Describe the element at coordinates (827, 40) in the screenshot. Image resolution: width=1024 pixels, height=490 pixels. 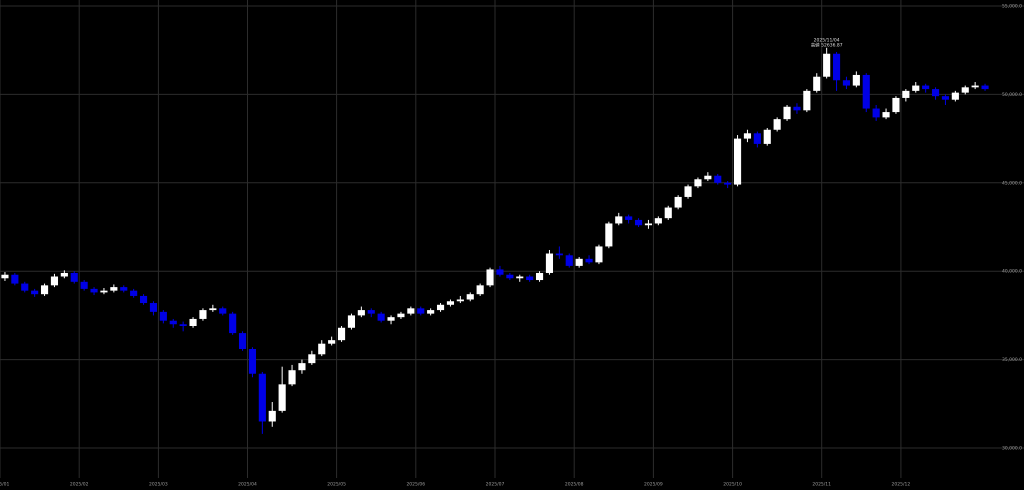
I see `annotation-date: 2025/11/04` at that location.